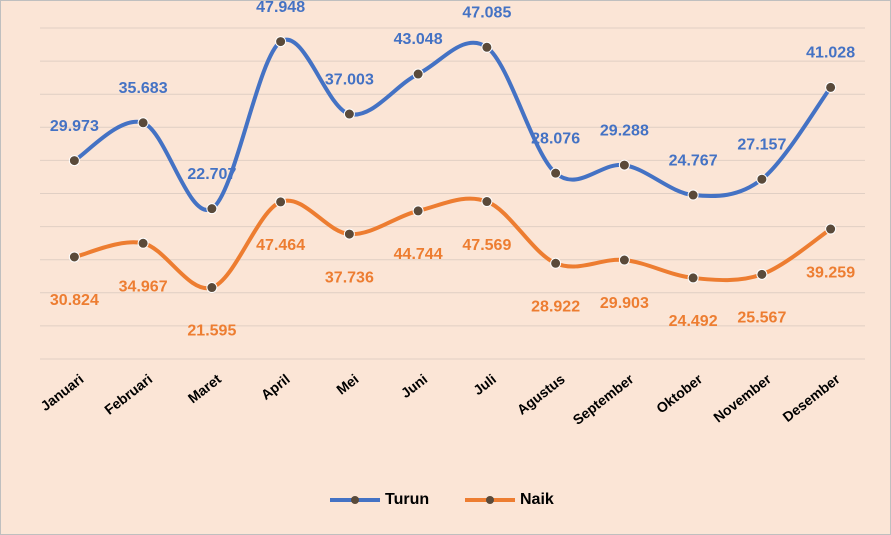  Describe the element at coordinates (407, 499) in the screenshot. I see `legend-label: Turun` at that location.